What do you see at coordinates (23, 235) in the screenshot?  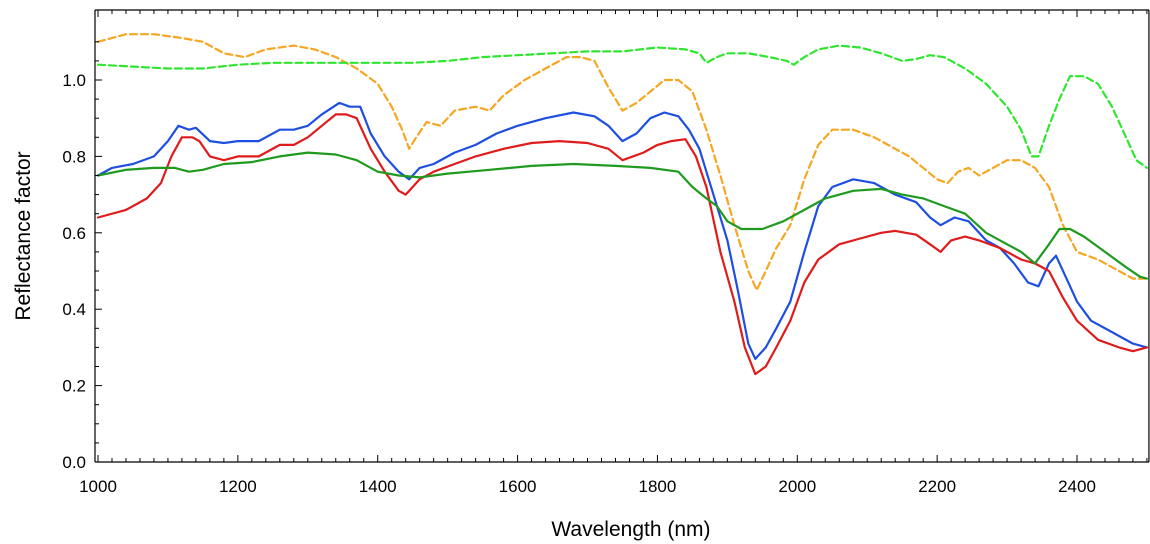 I see `y-axis-title: Reflectance factor` at bounding box center [23, 235].